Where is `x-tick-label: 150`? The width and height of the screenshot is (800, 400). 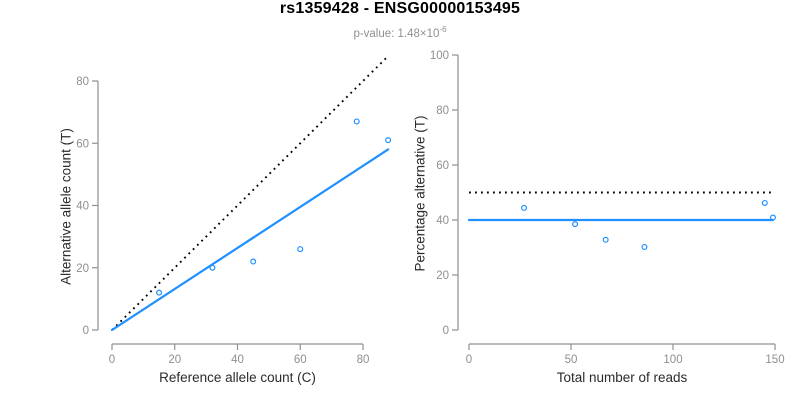 x-tick-label: 150 is located at coordinates (774, 360).